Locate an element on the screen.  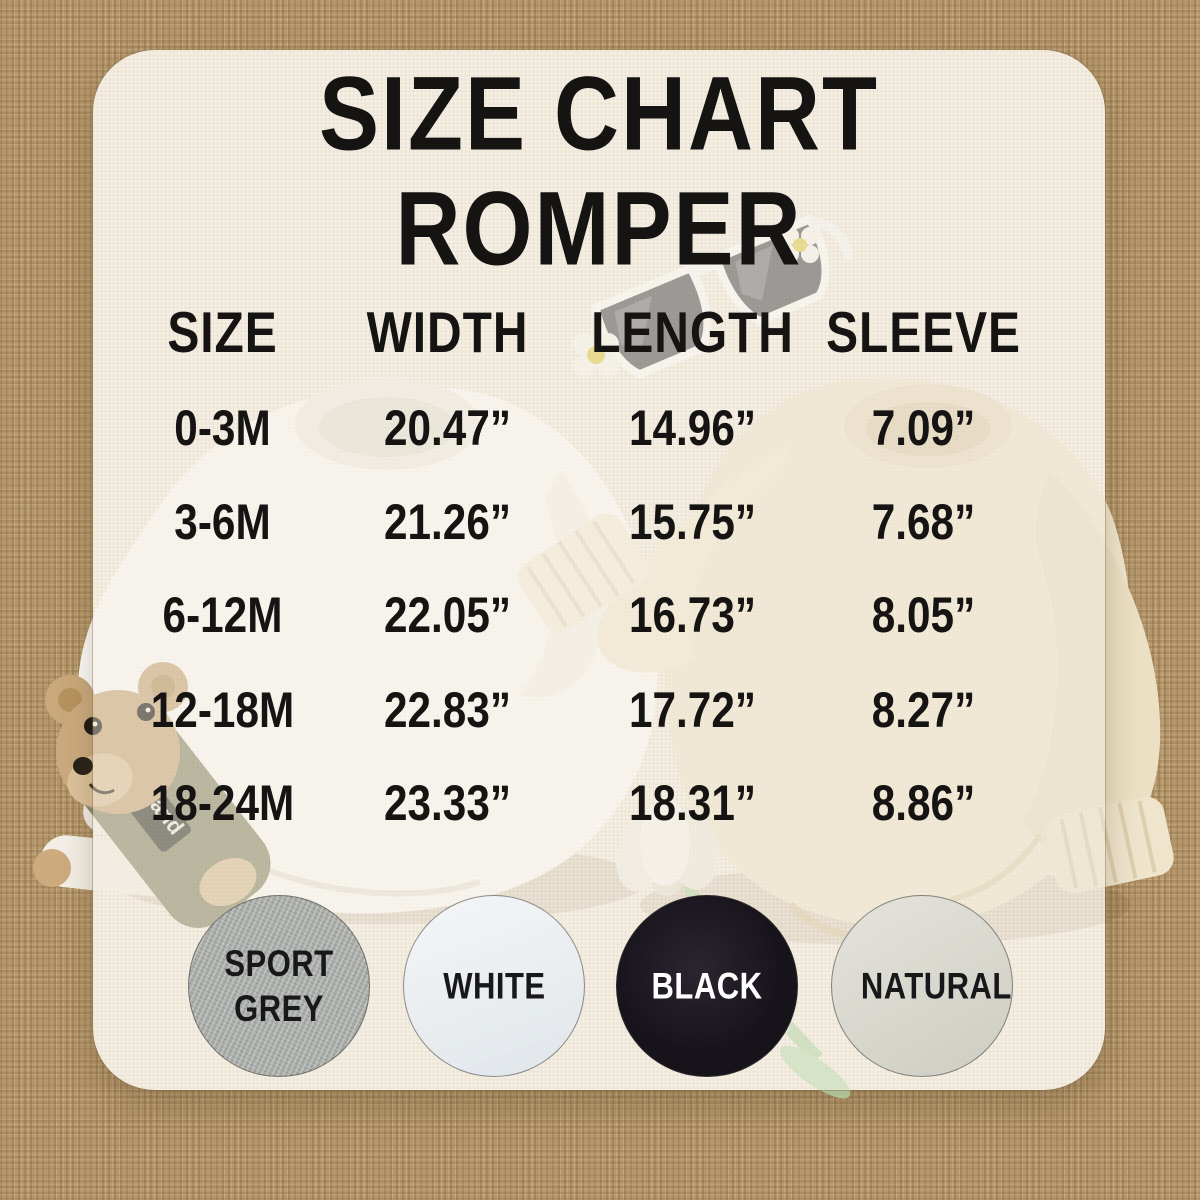
table-row: 6-12M 22.05” 16.73” 8.05” is located at coordinates (576, 615).